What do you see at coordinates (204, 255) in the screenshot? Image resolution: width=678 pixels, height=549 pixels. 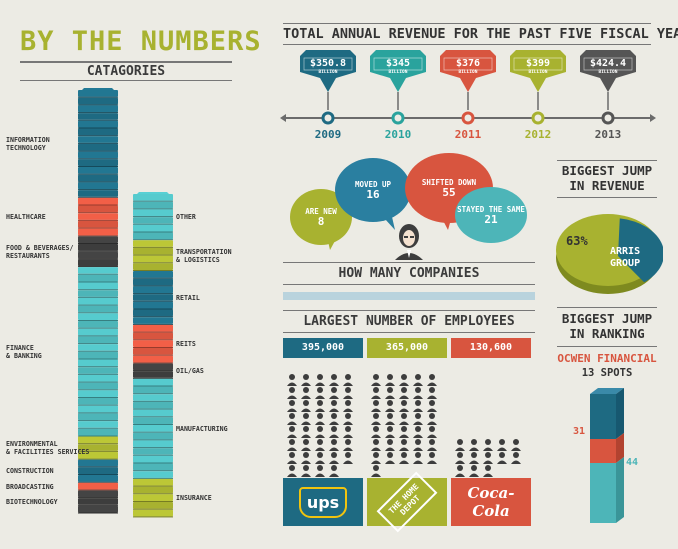 I see `category-label: TRANSPORTATION & LOGISTICS` at bounding box center [204, 255].